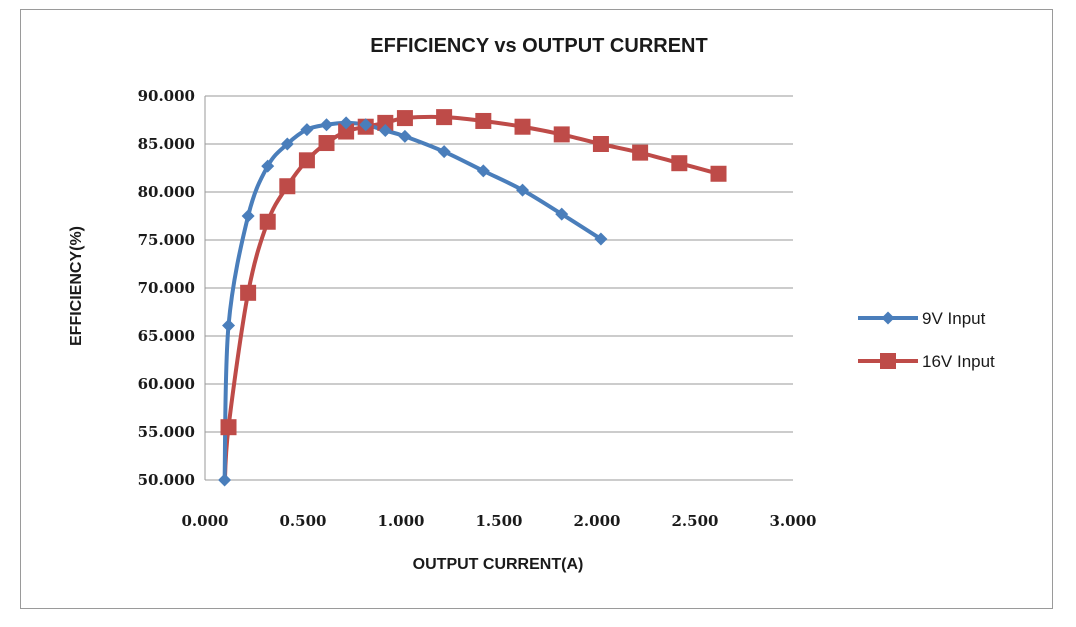 Image resolution: width=1076 pixels, height=627 pixels. What do you see at coordinates (166, 336) in the screenshot?
I see `y-tick-label: 65.000` at bounding box center [166, 336].